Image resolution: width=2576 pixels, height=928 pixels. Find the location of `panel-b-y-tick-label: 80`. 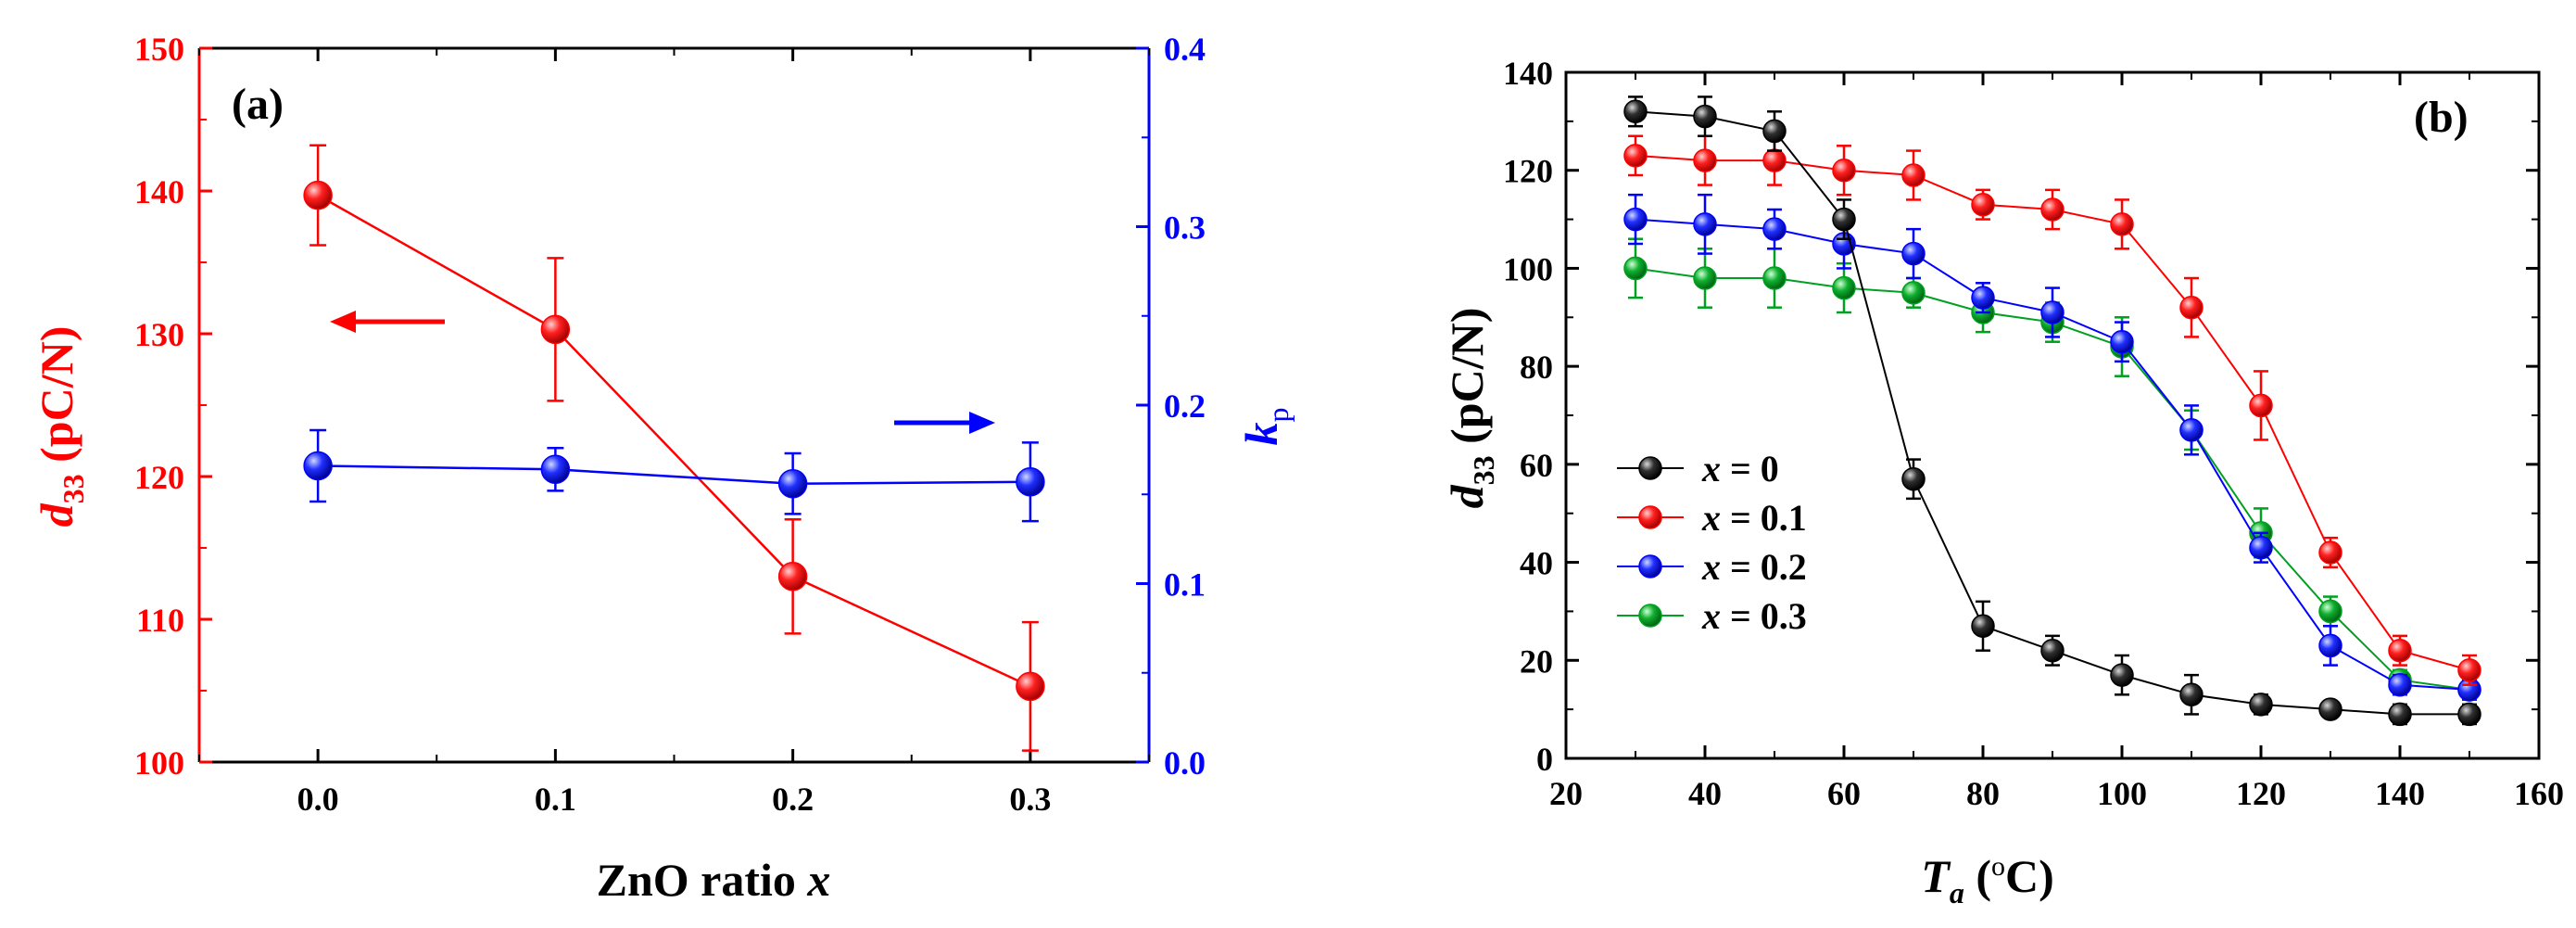

panel-b-y-tick-label: 80 is located at coordinates (1536, 367).